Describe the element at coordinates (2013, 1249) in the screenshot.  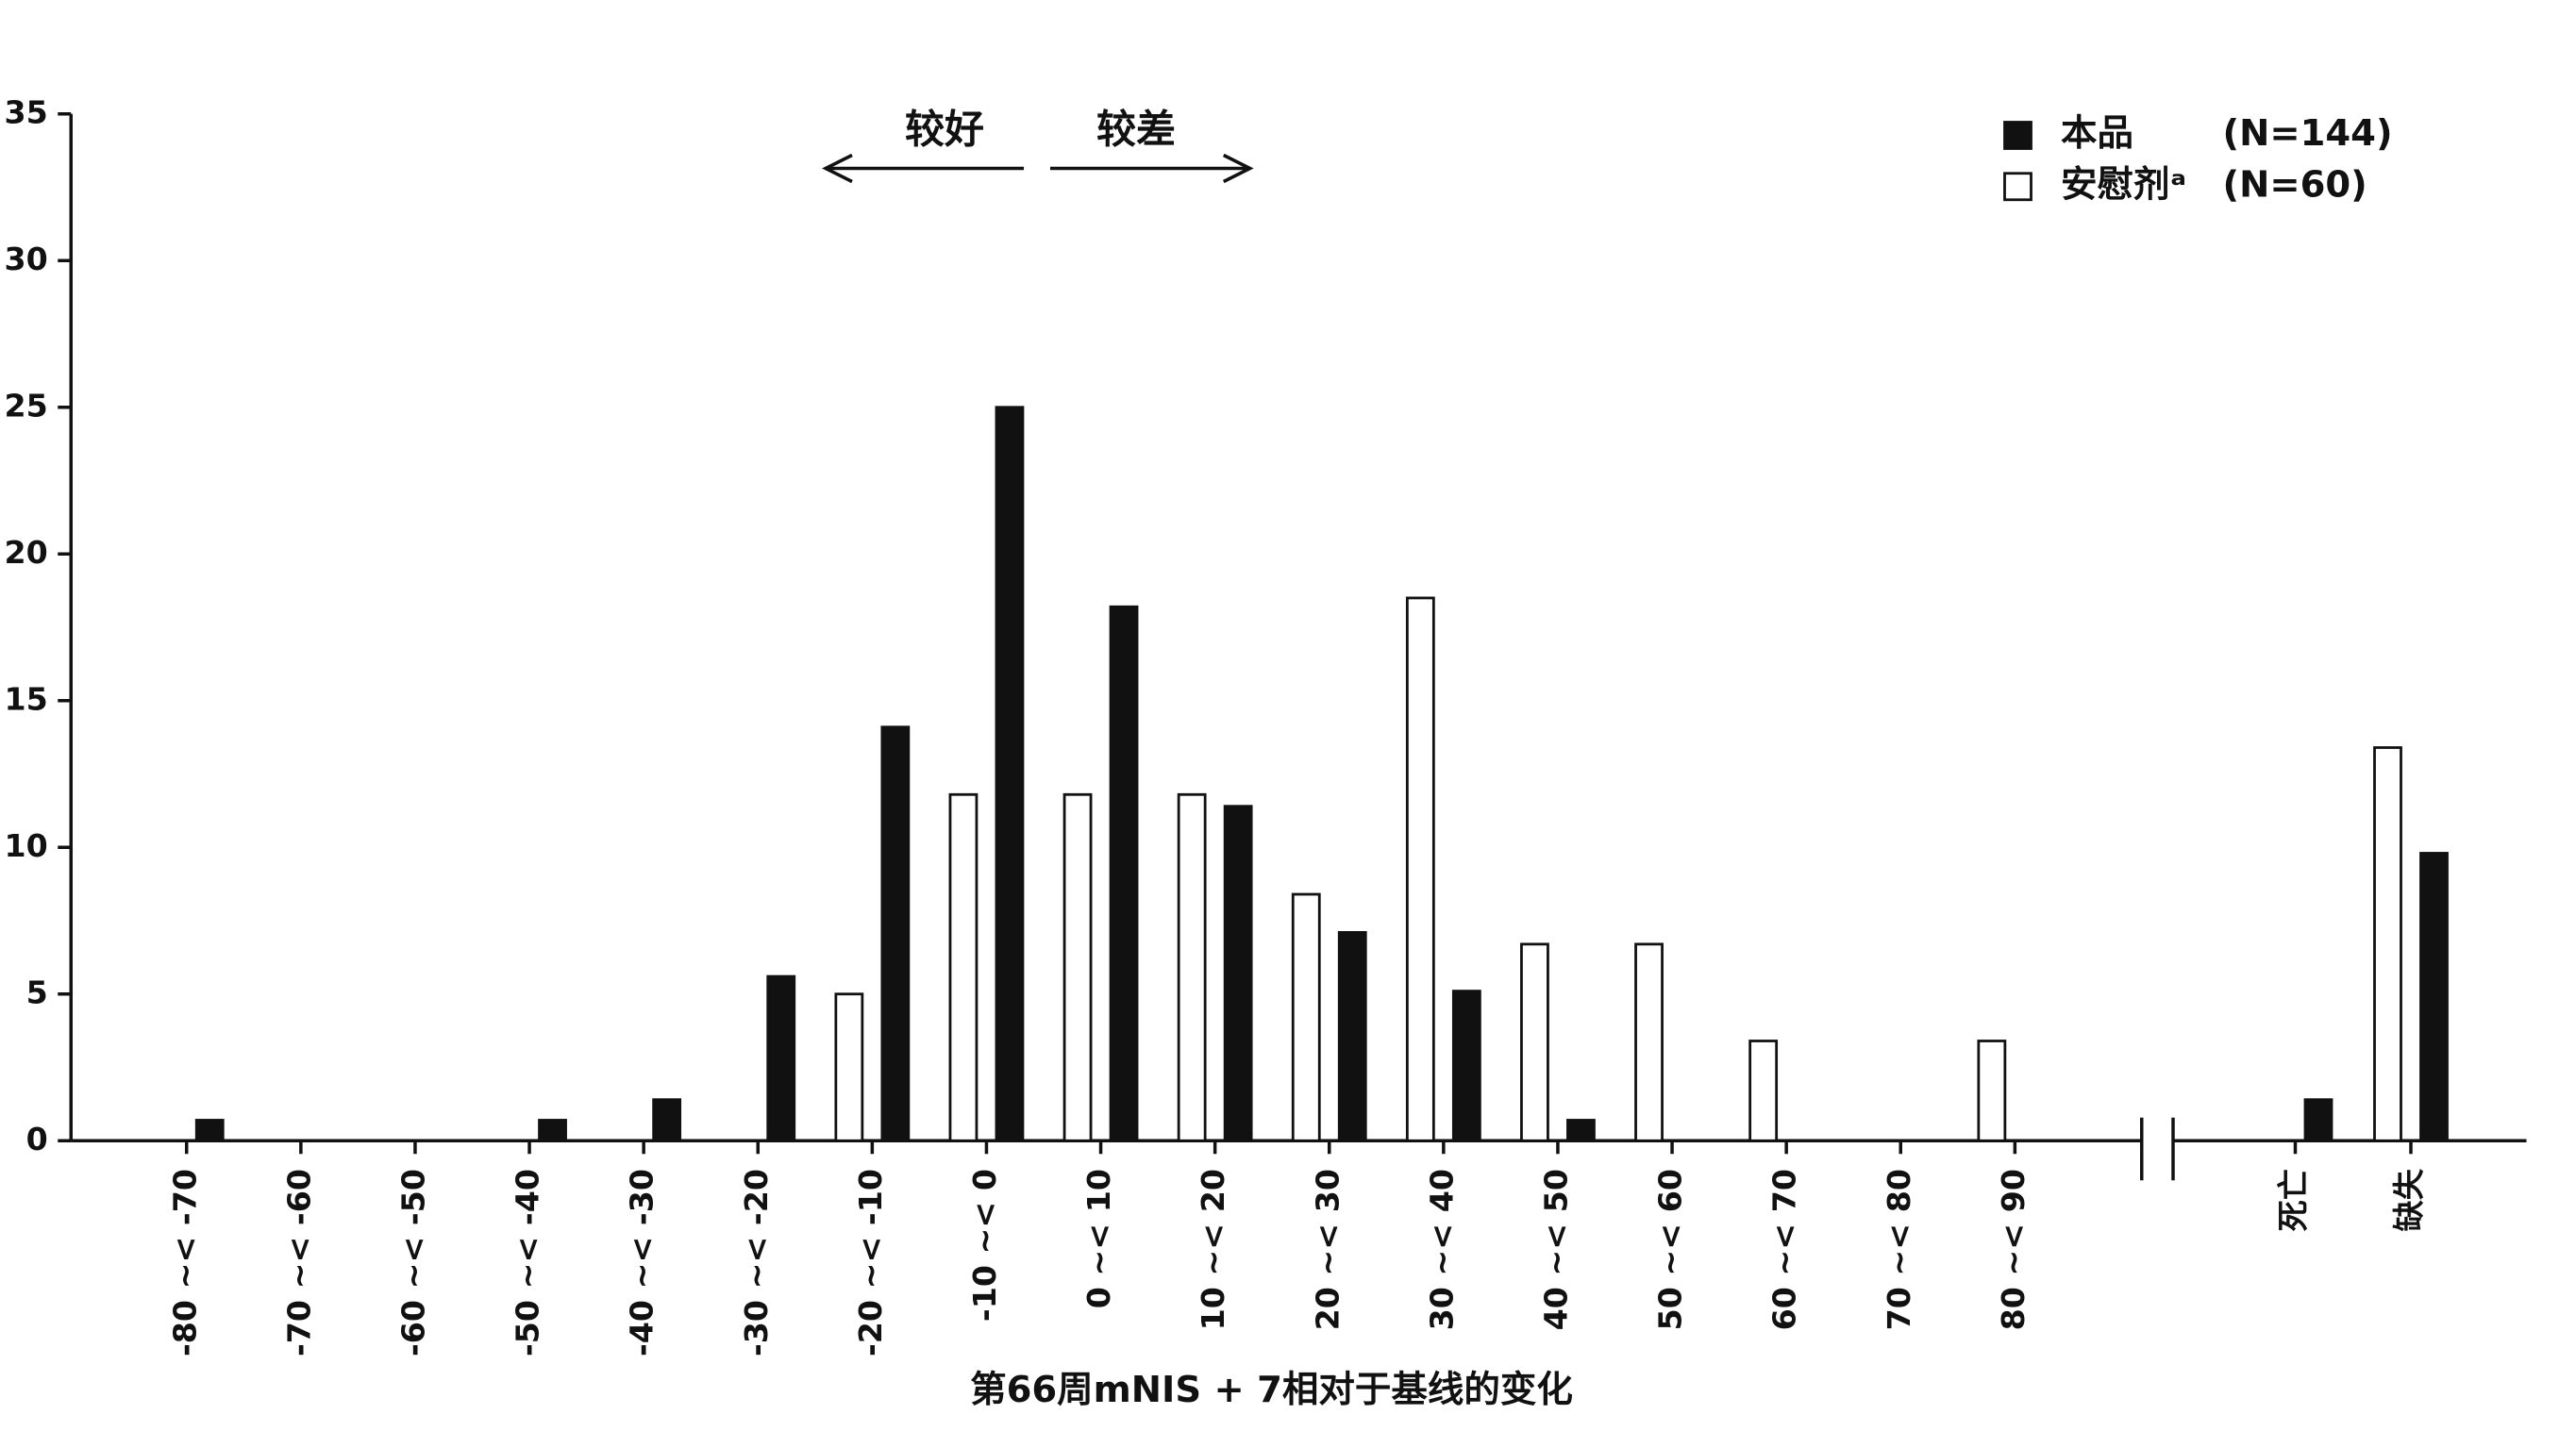
I see `x-tick-label: 80 ~< 90` at that location.